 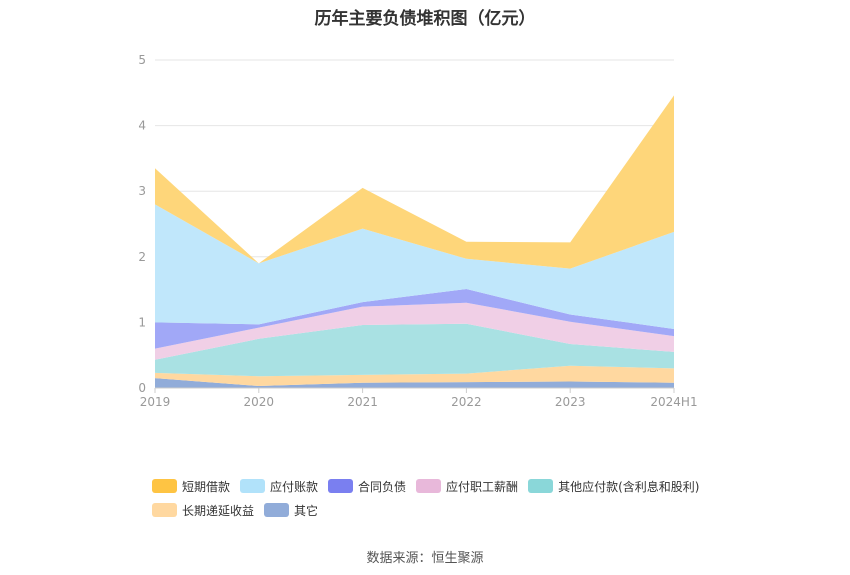 What do you see at coordinates (306, 510) in the screenshot?
I see `legend-label: 其它` at bounding box center [306, 510].